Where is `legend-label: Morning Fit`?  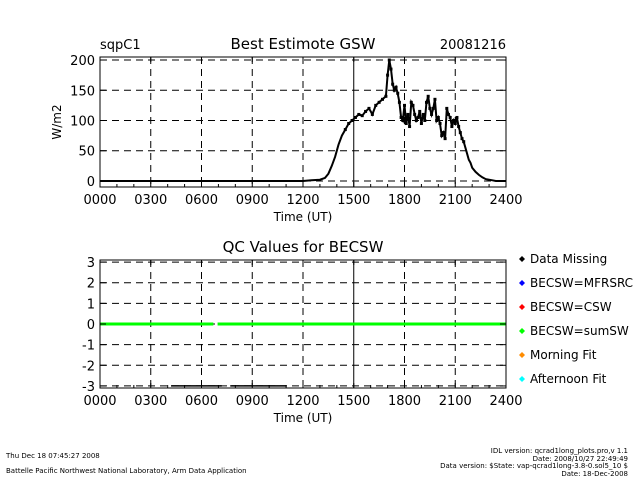
legend-label: Morning Fit is located at coordinates (563, 355).